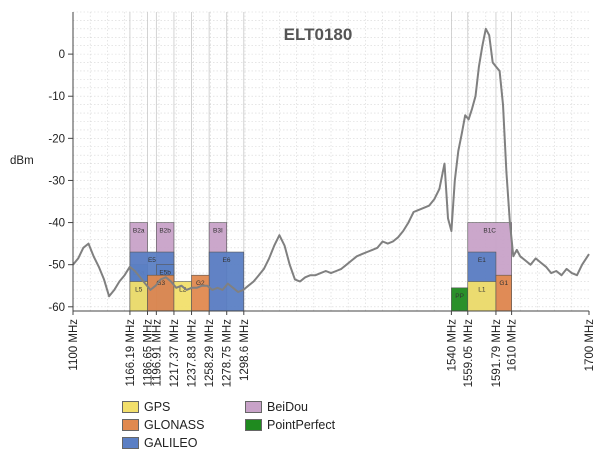 The height and width of the screenshot is (456, 609). I want to click on y-tick-label: -40, so click(56, 224).